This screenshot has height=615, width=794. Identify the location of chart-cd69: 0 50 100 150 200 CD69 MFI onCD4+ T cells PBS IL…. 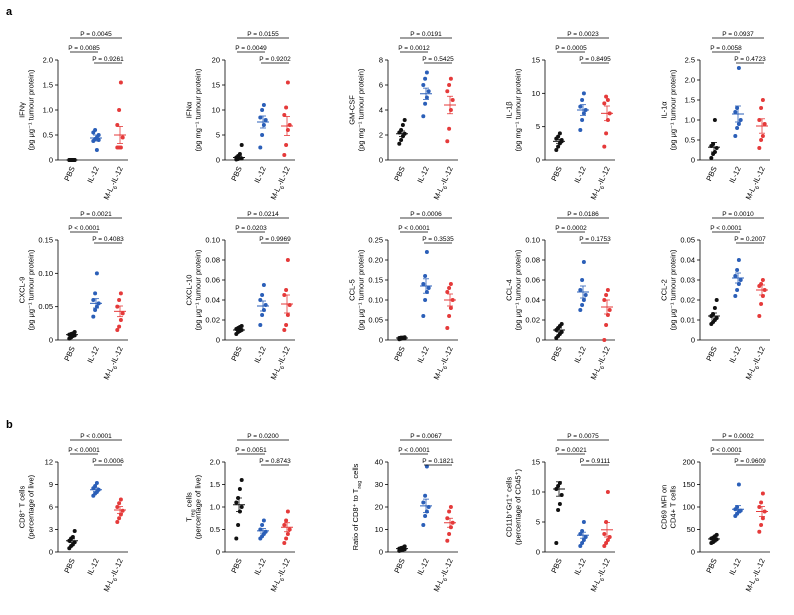
(714, 513).